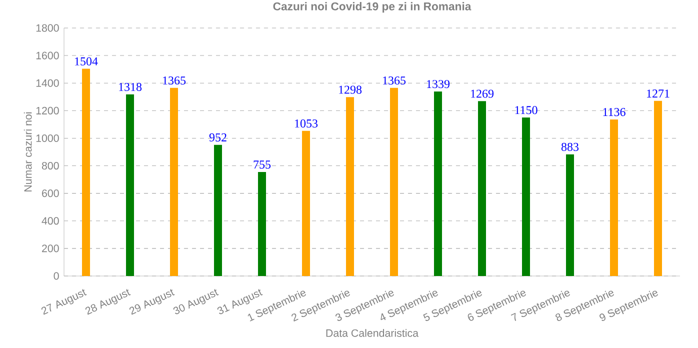 This screenshot has width=698, height=348. Describe the element at coordinates (350, 90) in the screenshot. I see `data-label: 1298` at that location.